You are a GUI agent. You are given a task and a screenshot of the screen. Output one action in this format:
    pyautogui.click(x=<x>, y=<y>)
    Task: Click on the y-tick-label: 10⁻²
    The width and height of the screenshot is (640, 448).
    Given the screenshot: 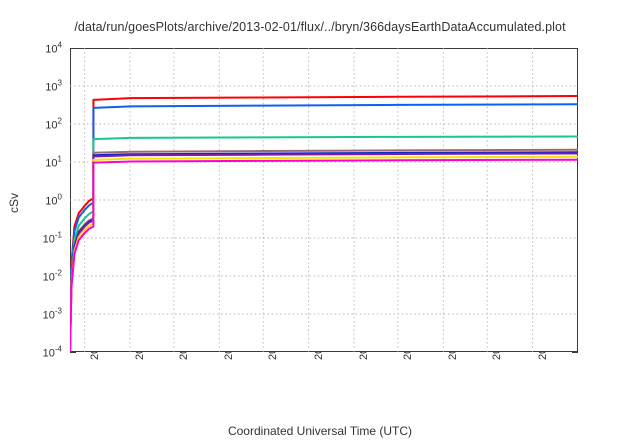 What is the action you would take?
    pyautogui.click(x=52, y=276)
    